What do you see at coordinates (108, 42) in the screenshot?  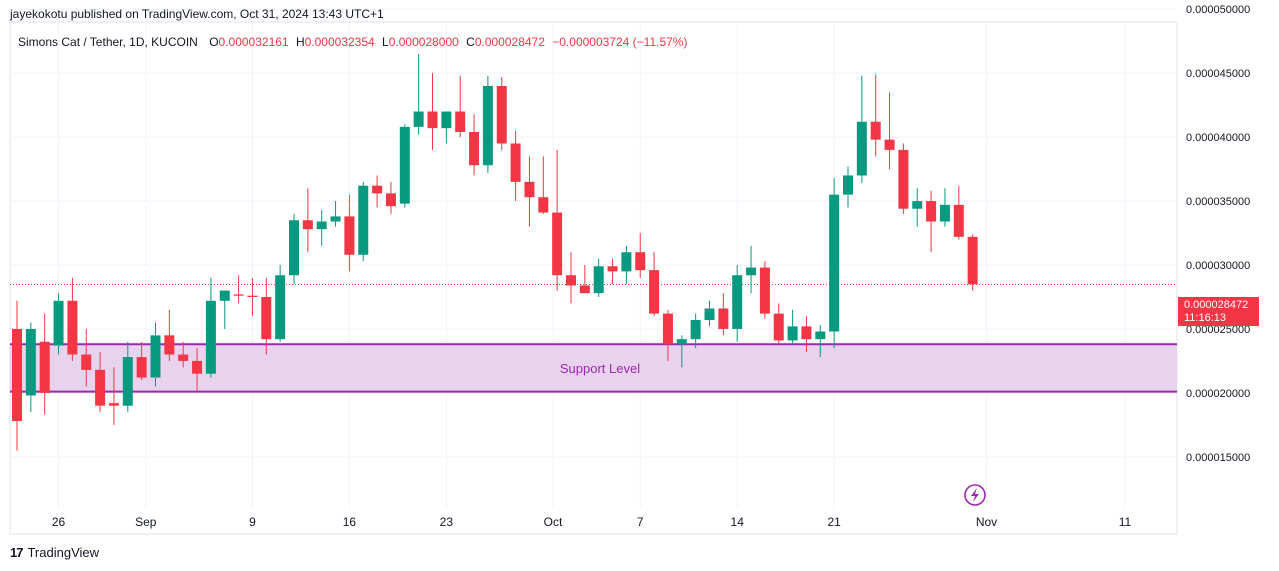 I see `symbol-title: Simons Cat / Tether, 1D, KUCOIN` at bounding box center [108, 42].